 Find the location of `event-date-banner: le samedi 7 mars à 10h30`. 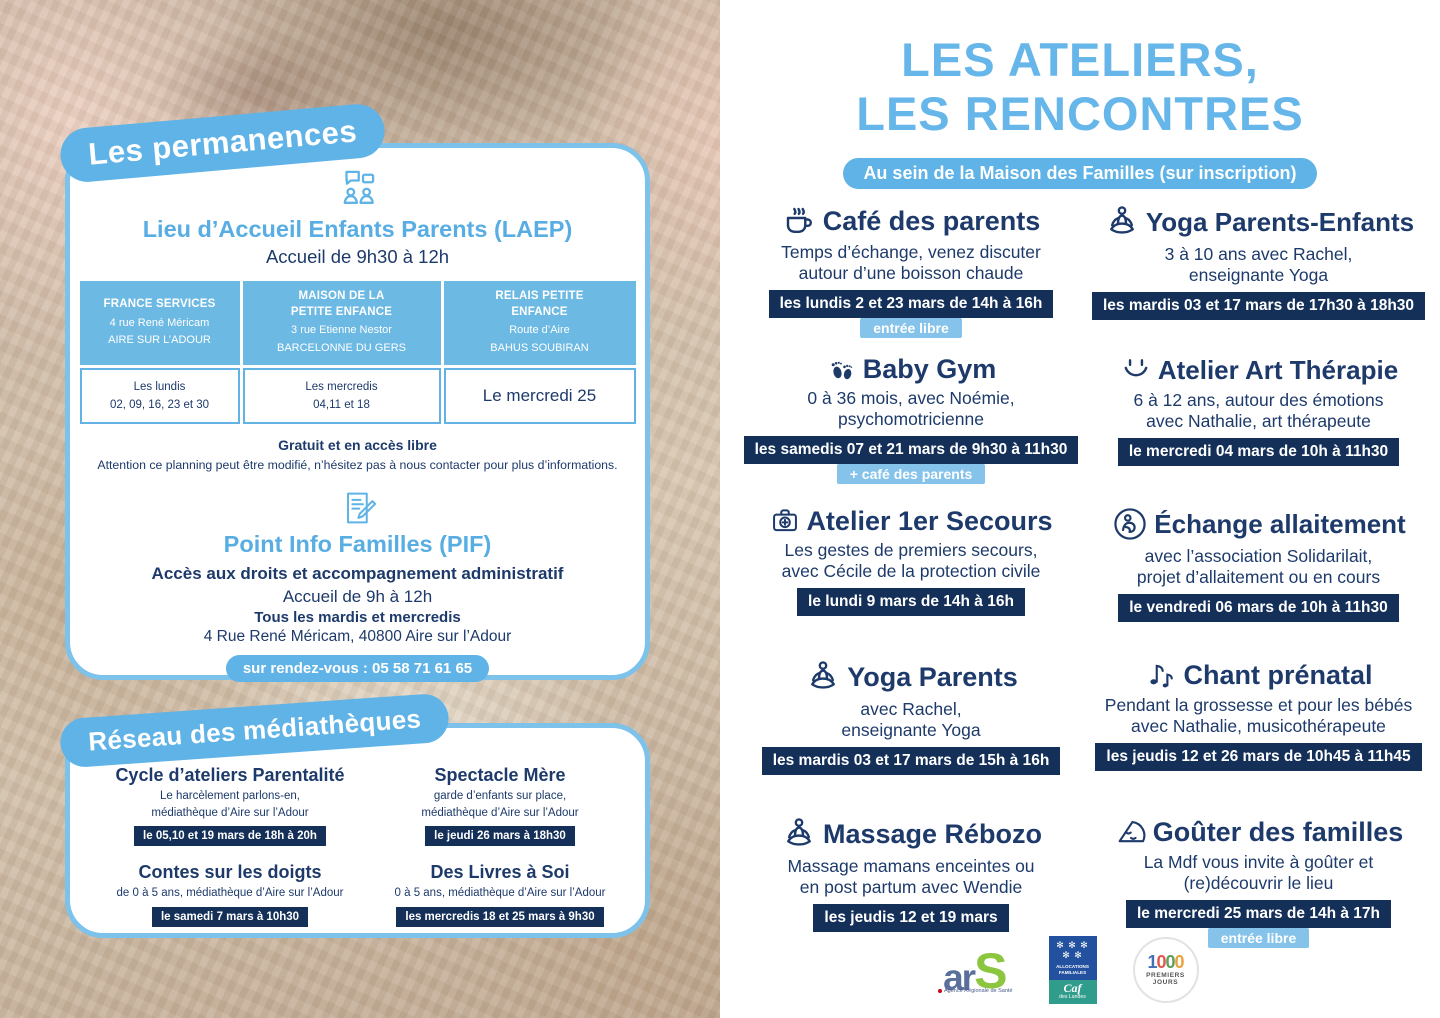

event-date-banner: le samedi 7 mars à 10h30 is located at coordinates (230, 917).